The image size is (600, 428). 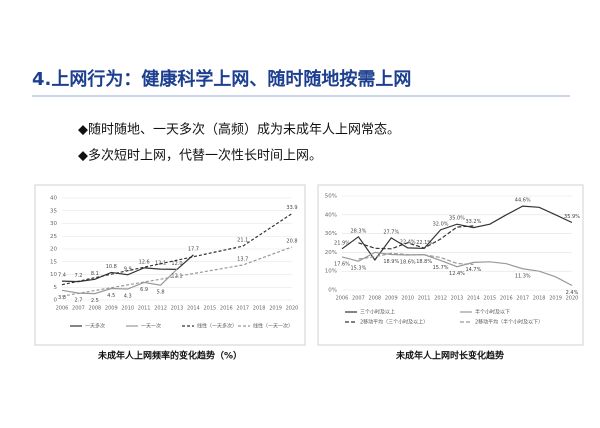 I want to click on data-label: 17.7, so click(x=193, y=249).